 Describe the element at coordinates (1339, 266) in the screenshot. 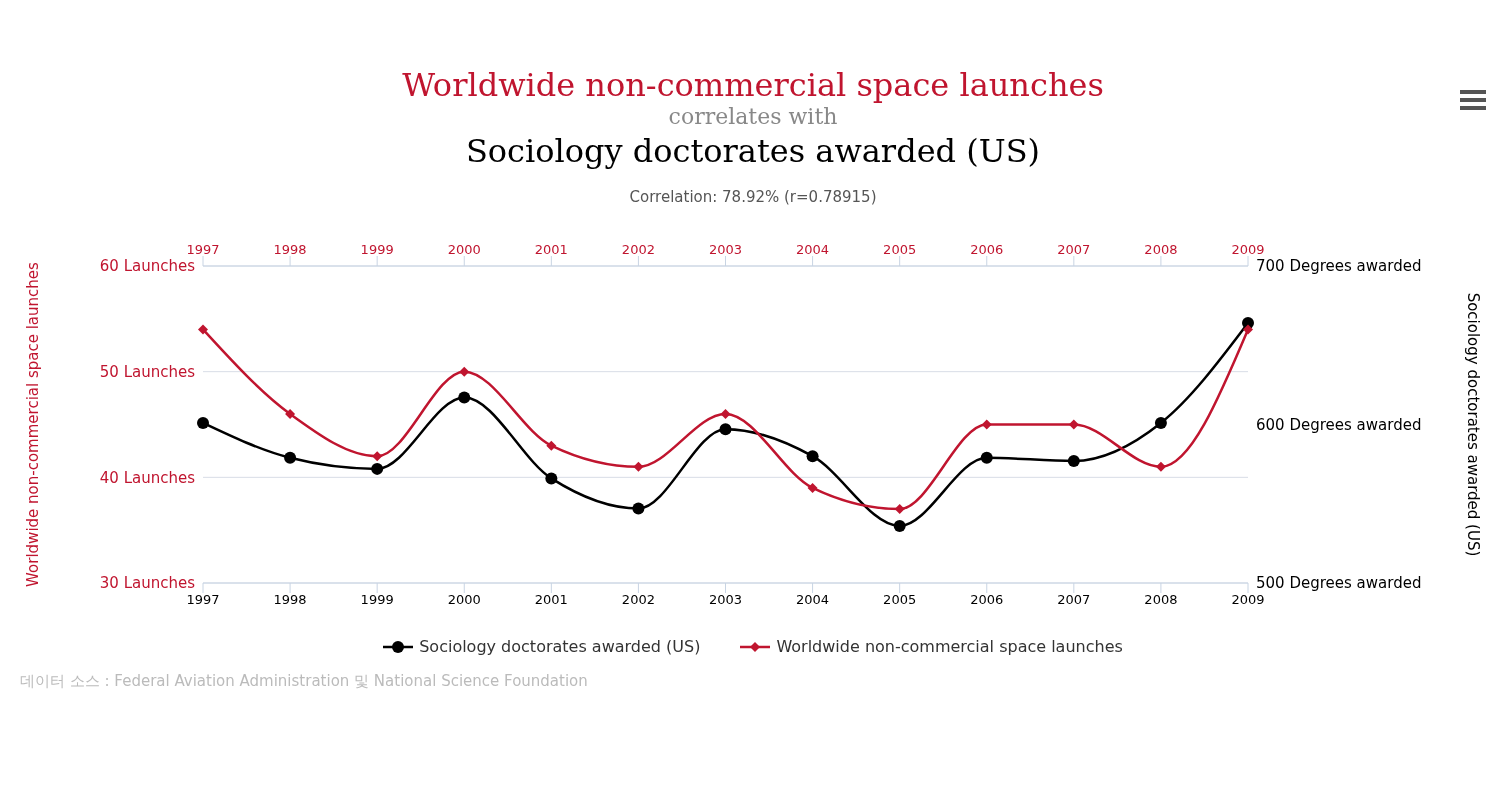

I see `y2-tick-label: 700 Degrees awarded` at that location.